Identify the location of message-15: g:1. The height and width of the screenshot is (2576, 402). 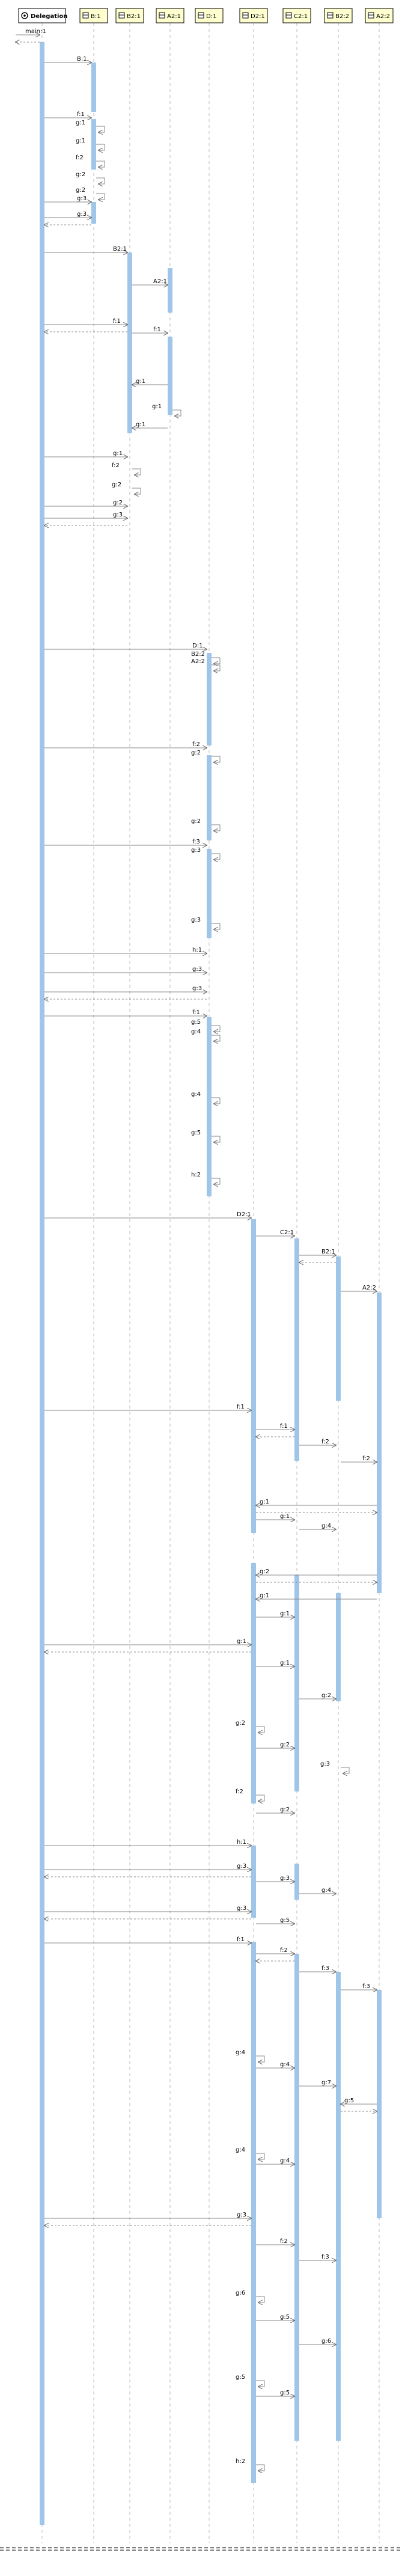
(166, 409).